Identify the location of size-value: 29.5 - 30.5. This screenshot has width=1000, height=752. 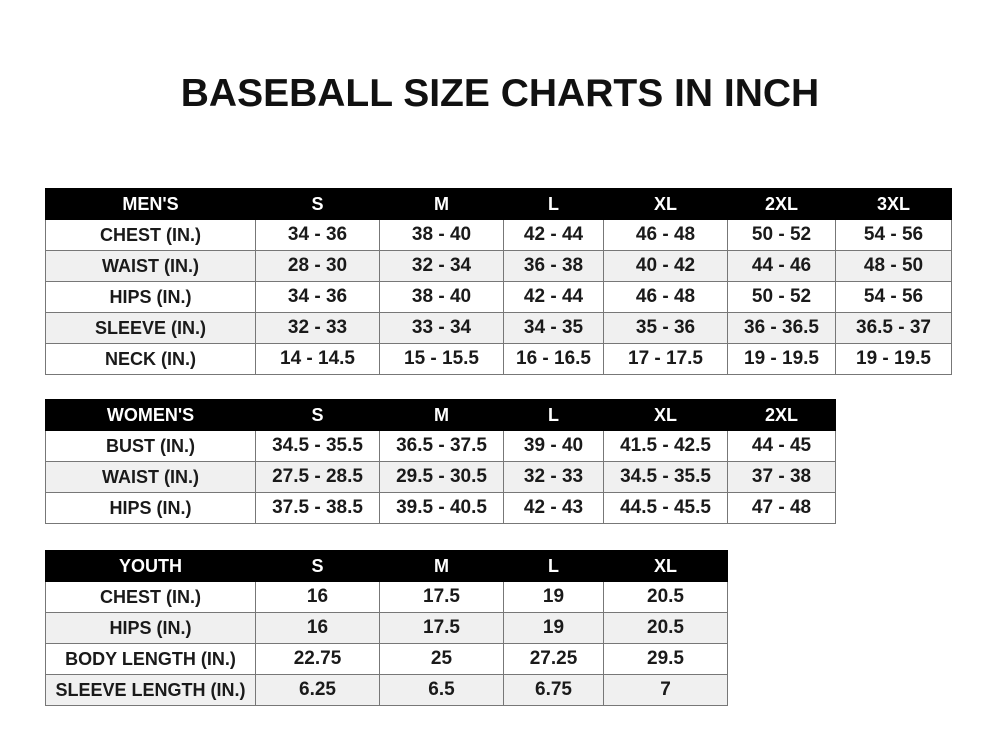
(441, 477).